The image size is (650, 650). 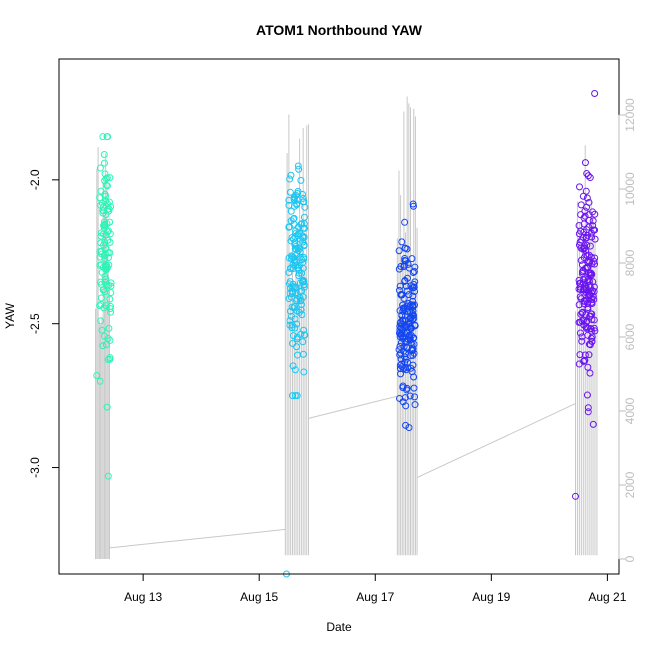 What do you see at coordinates (627, 330) in the screenshot?
I see `y-axis-right: 0 2000 4000 6000 8000 10000 12000` at bounding box center [627, 330].